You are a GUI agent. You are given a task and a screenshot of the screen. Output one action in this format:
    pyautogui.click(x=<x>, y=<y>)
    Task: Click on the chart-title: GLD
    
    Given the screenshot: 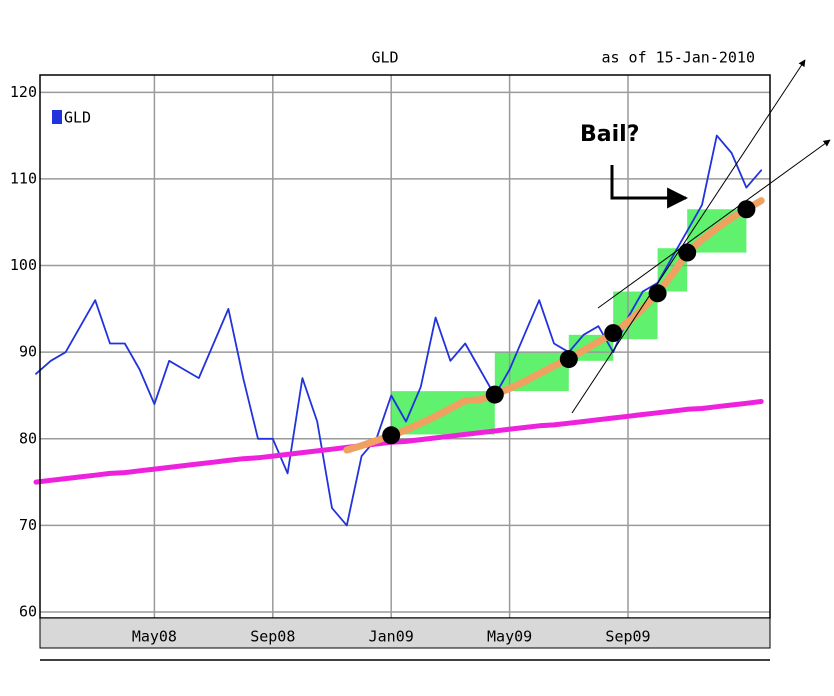 What is the action you would take?
    pyautogui.click(x=384, y=58)
    